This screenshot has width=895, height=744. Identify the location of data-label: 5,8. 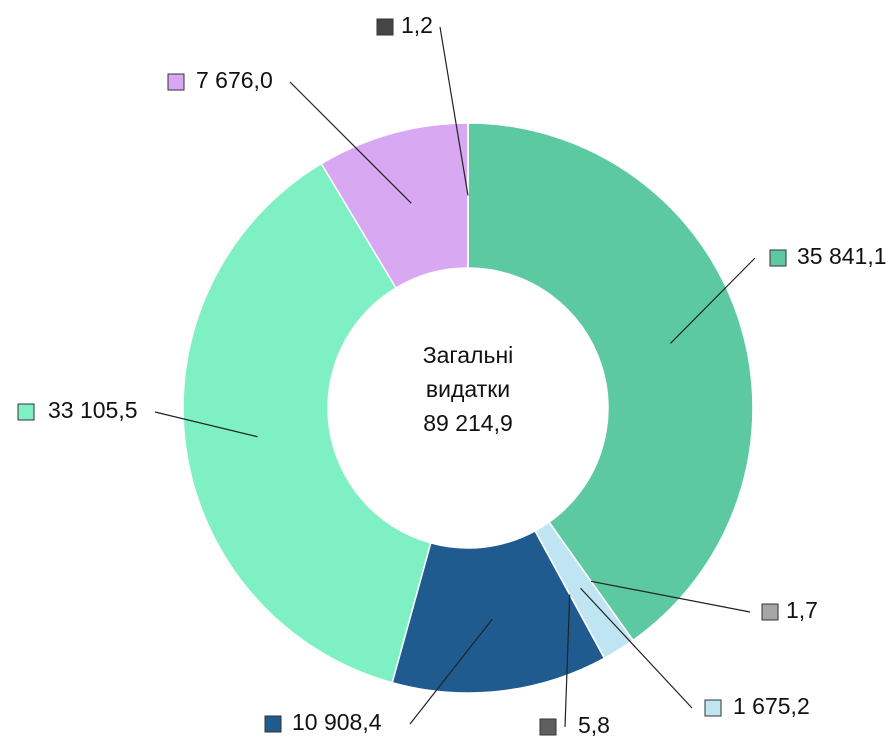
(594, 725).